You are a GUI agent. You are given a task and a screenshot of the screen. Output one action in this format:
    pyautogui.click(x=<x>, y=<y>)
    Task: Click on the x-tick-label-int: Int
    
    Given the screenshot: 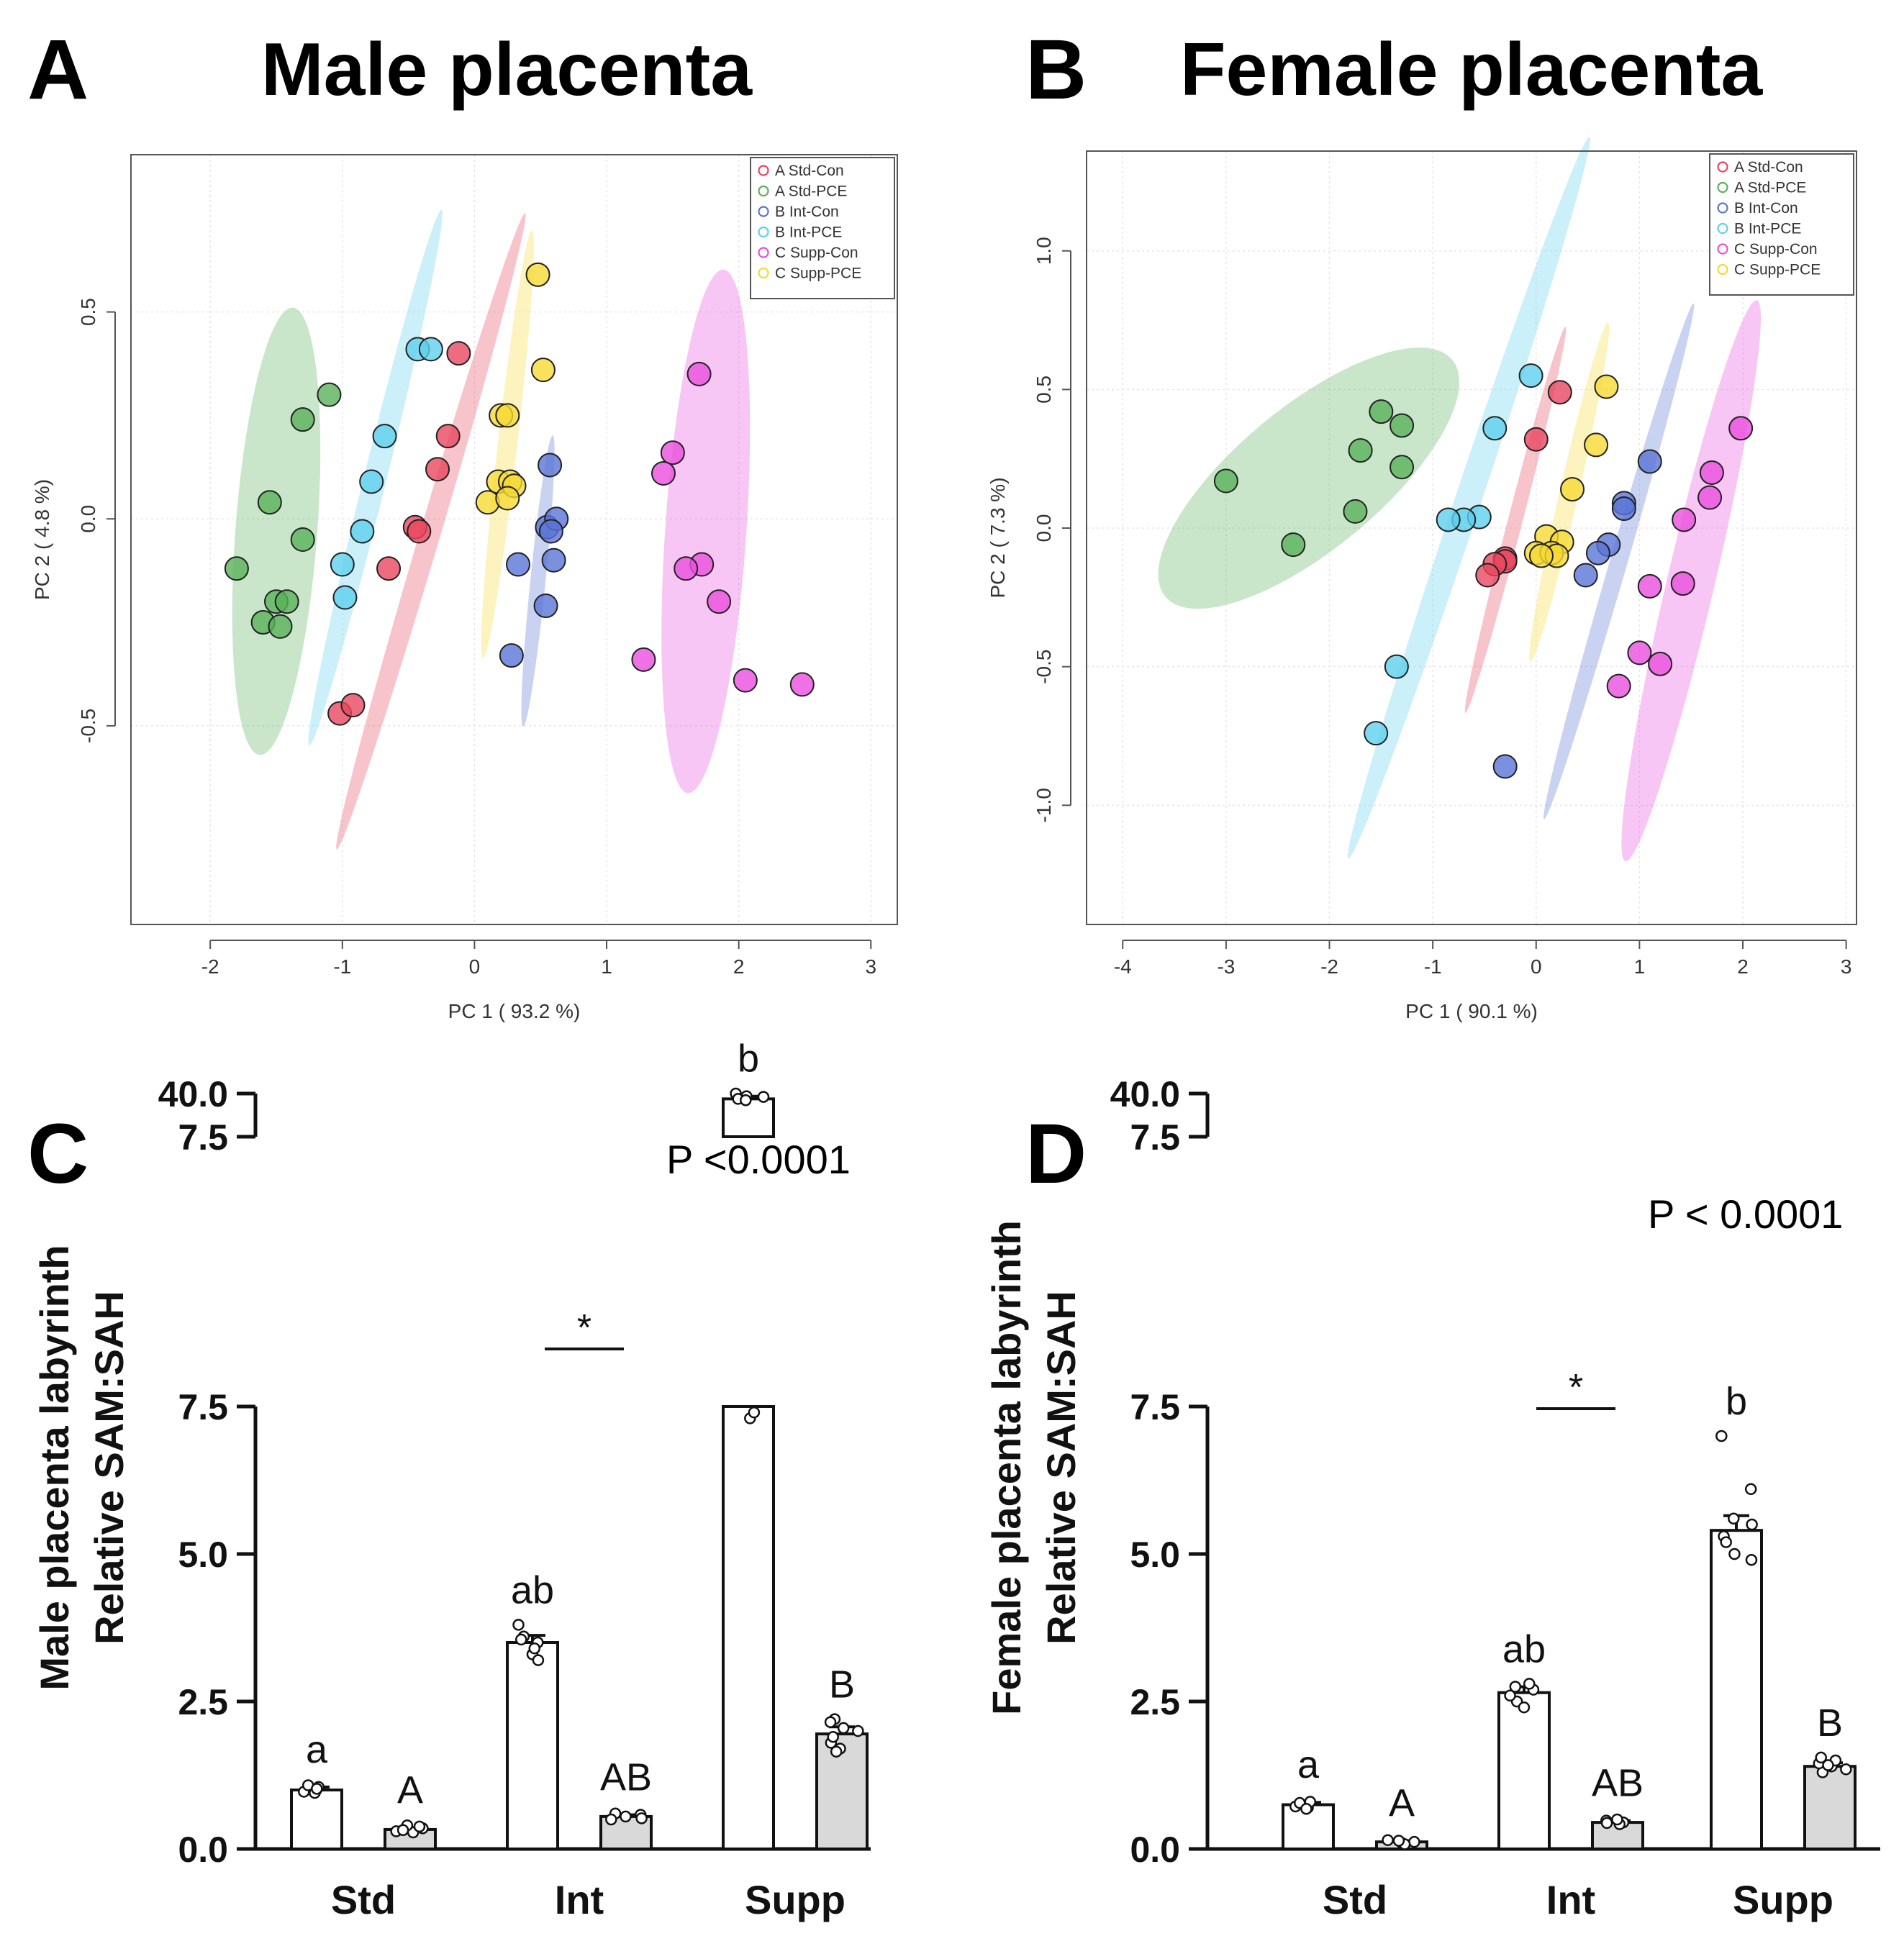 What is the action you would take?
    pyautogui.click(x=579, y=1899)
    